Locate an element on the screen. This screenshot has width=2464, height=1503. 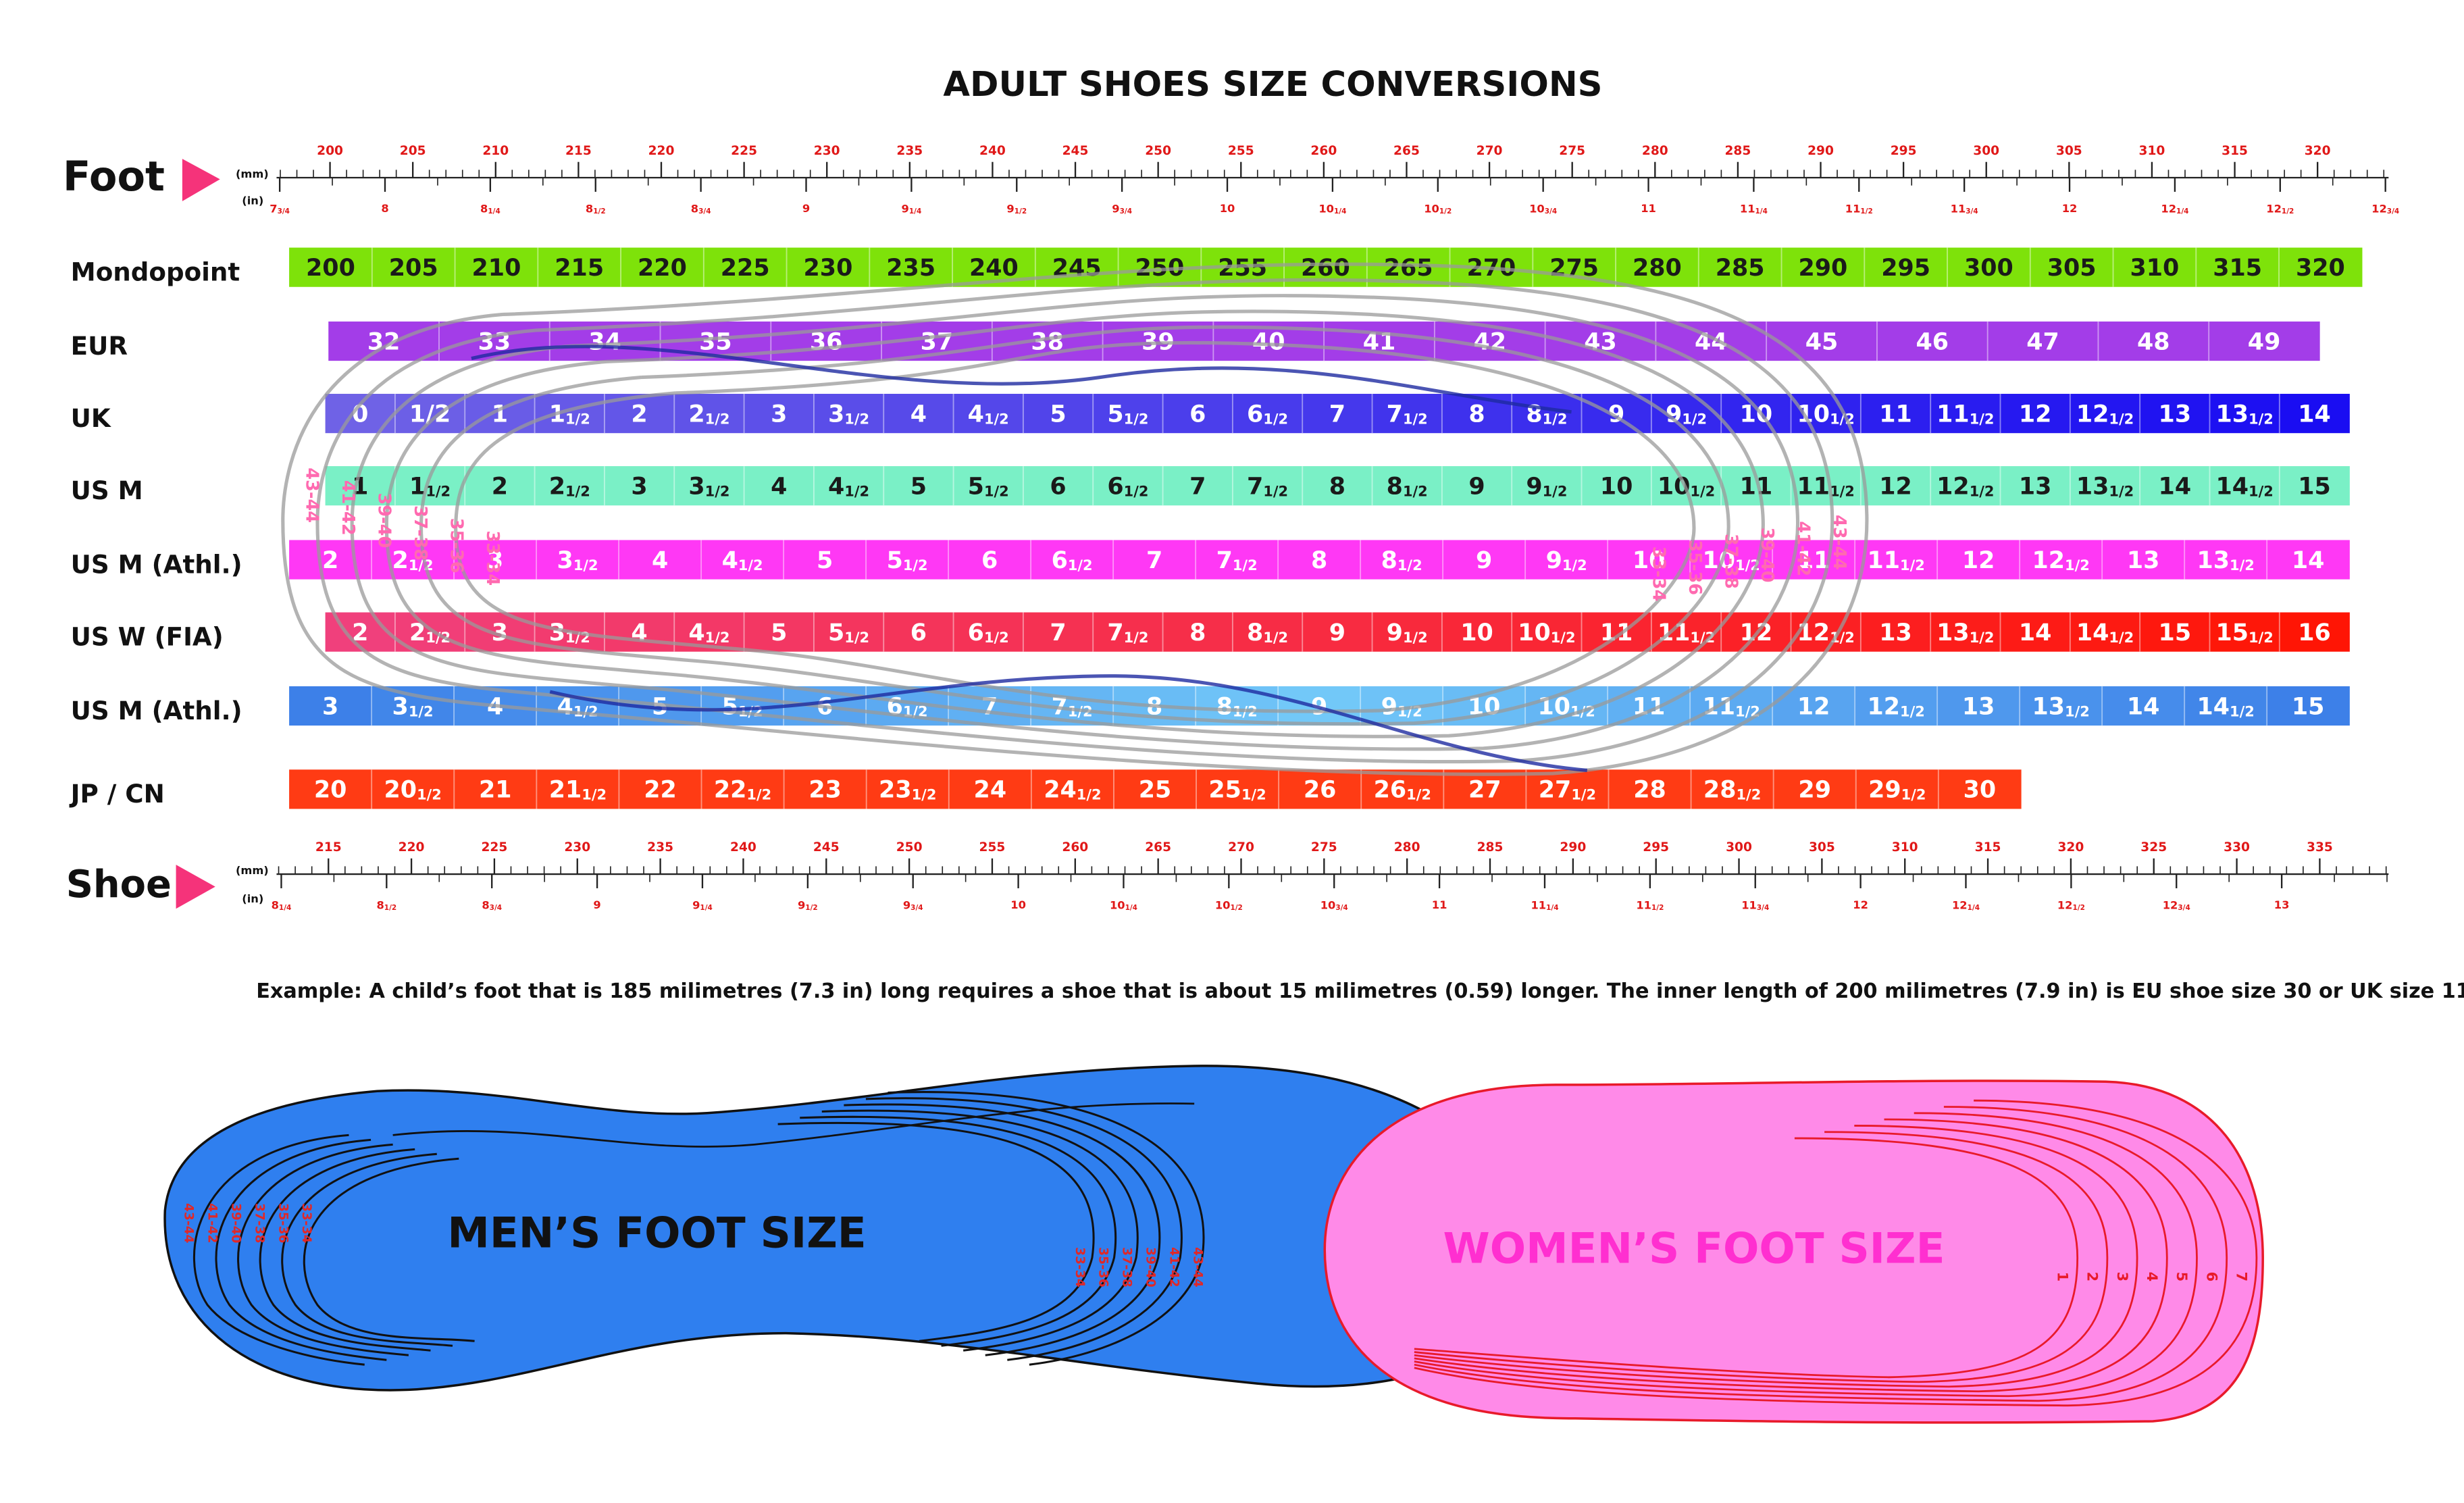
size-cell-label-whole: 23 is located at coordinates (895, 790).